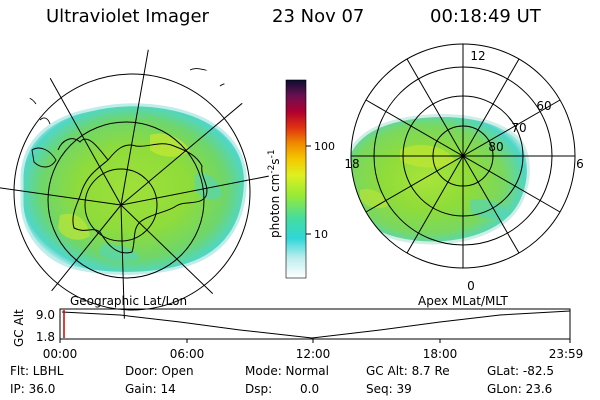 This screenshot has height=400, width=600. Describe the element at coordinates (580, 164) in the screenshot. I see `mlt-label-6: 6` at that location.